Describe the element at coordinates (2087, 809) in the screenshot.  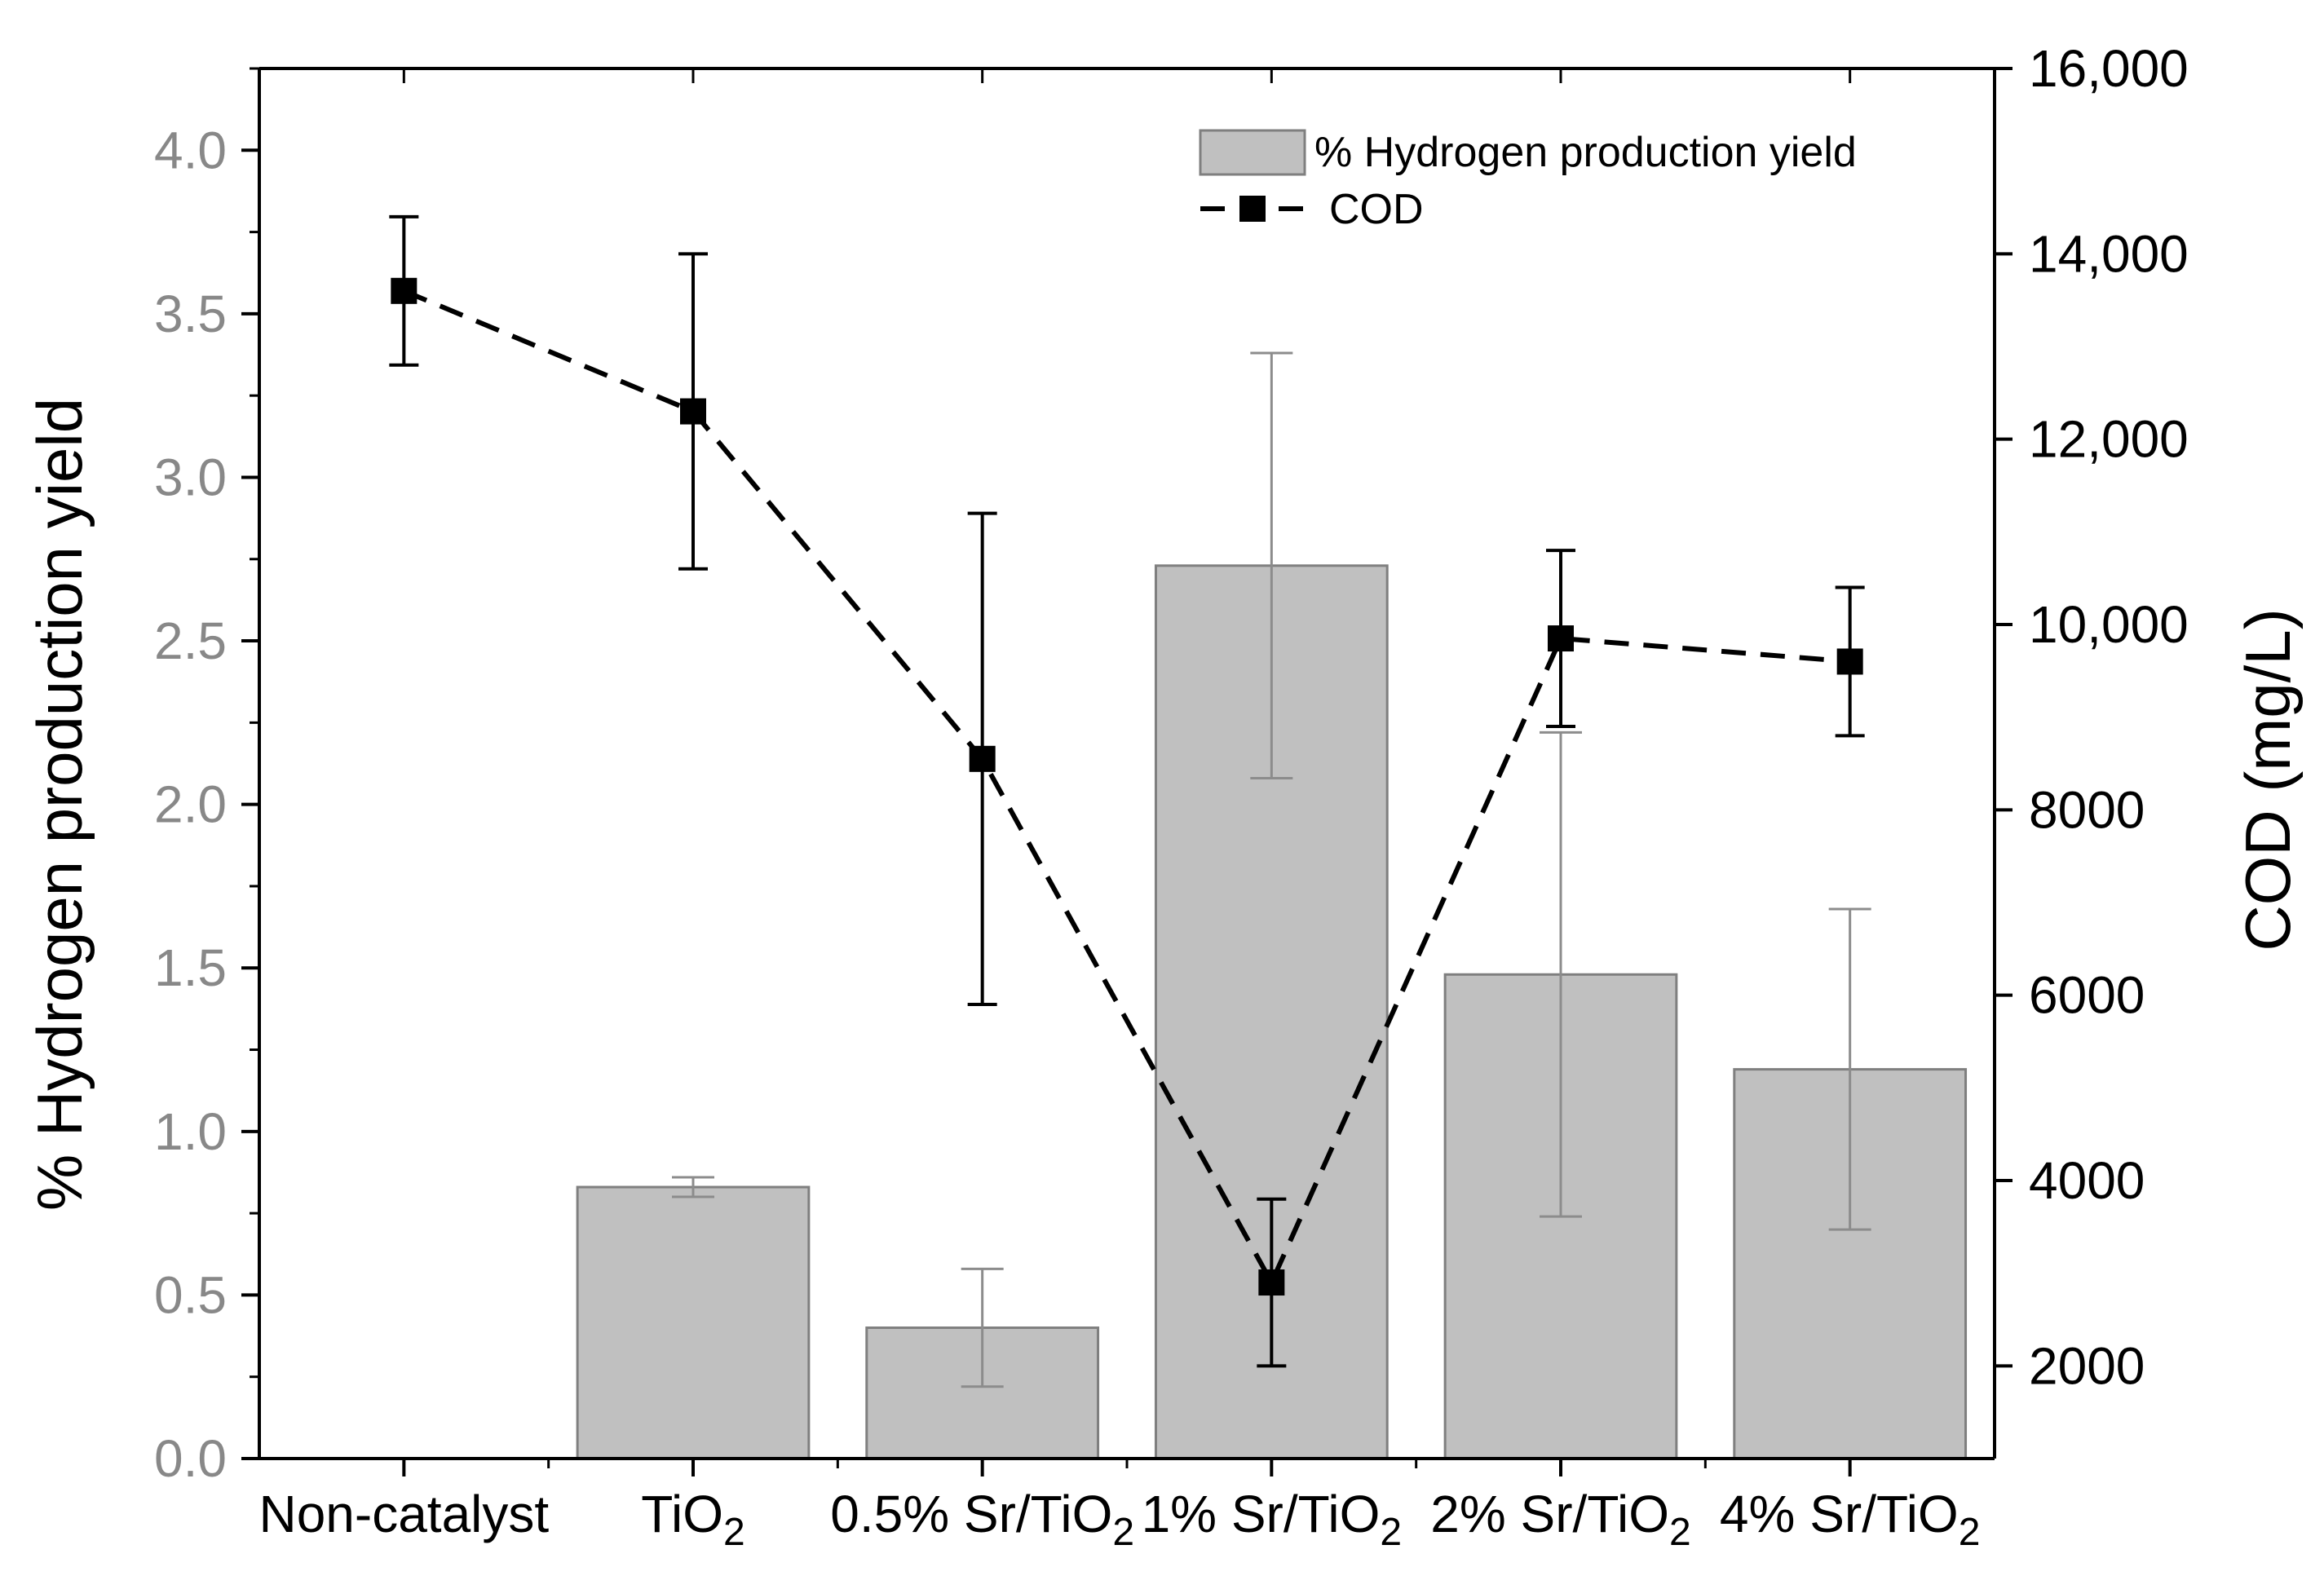
I see `right-tick-label-3: 8000` at that location.